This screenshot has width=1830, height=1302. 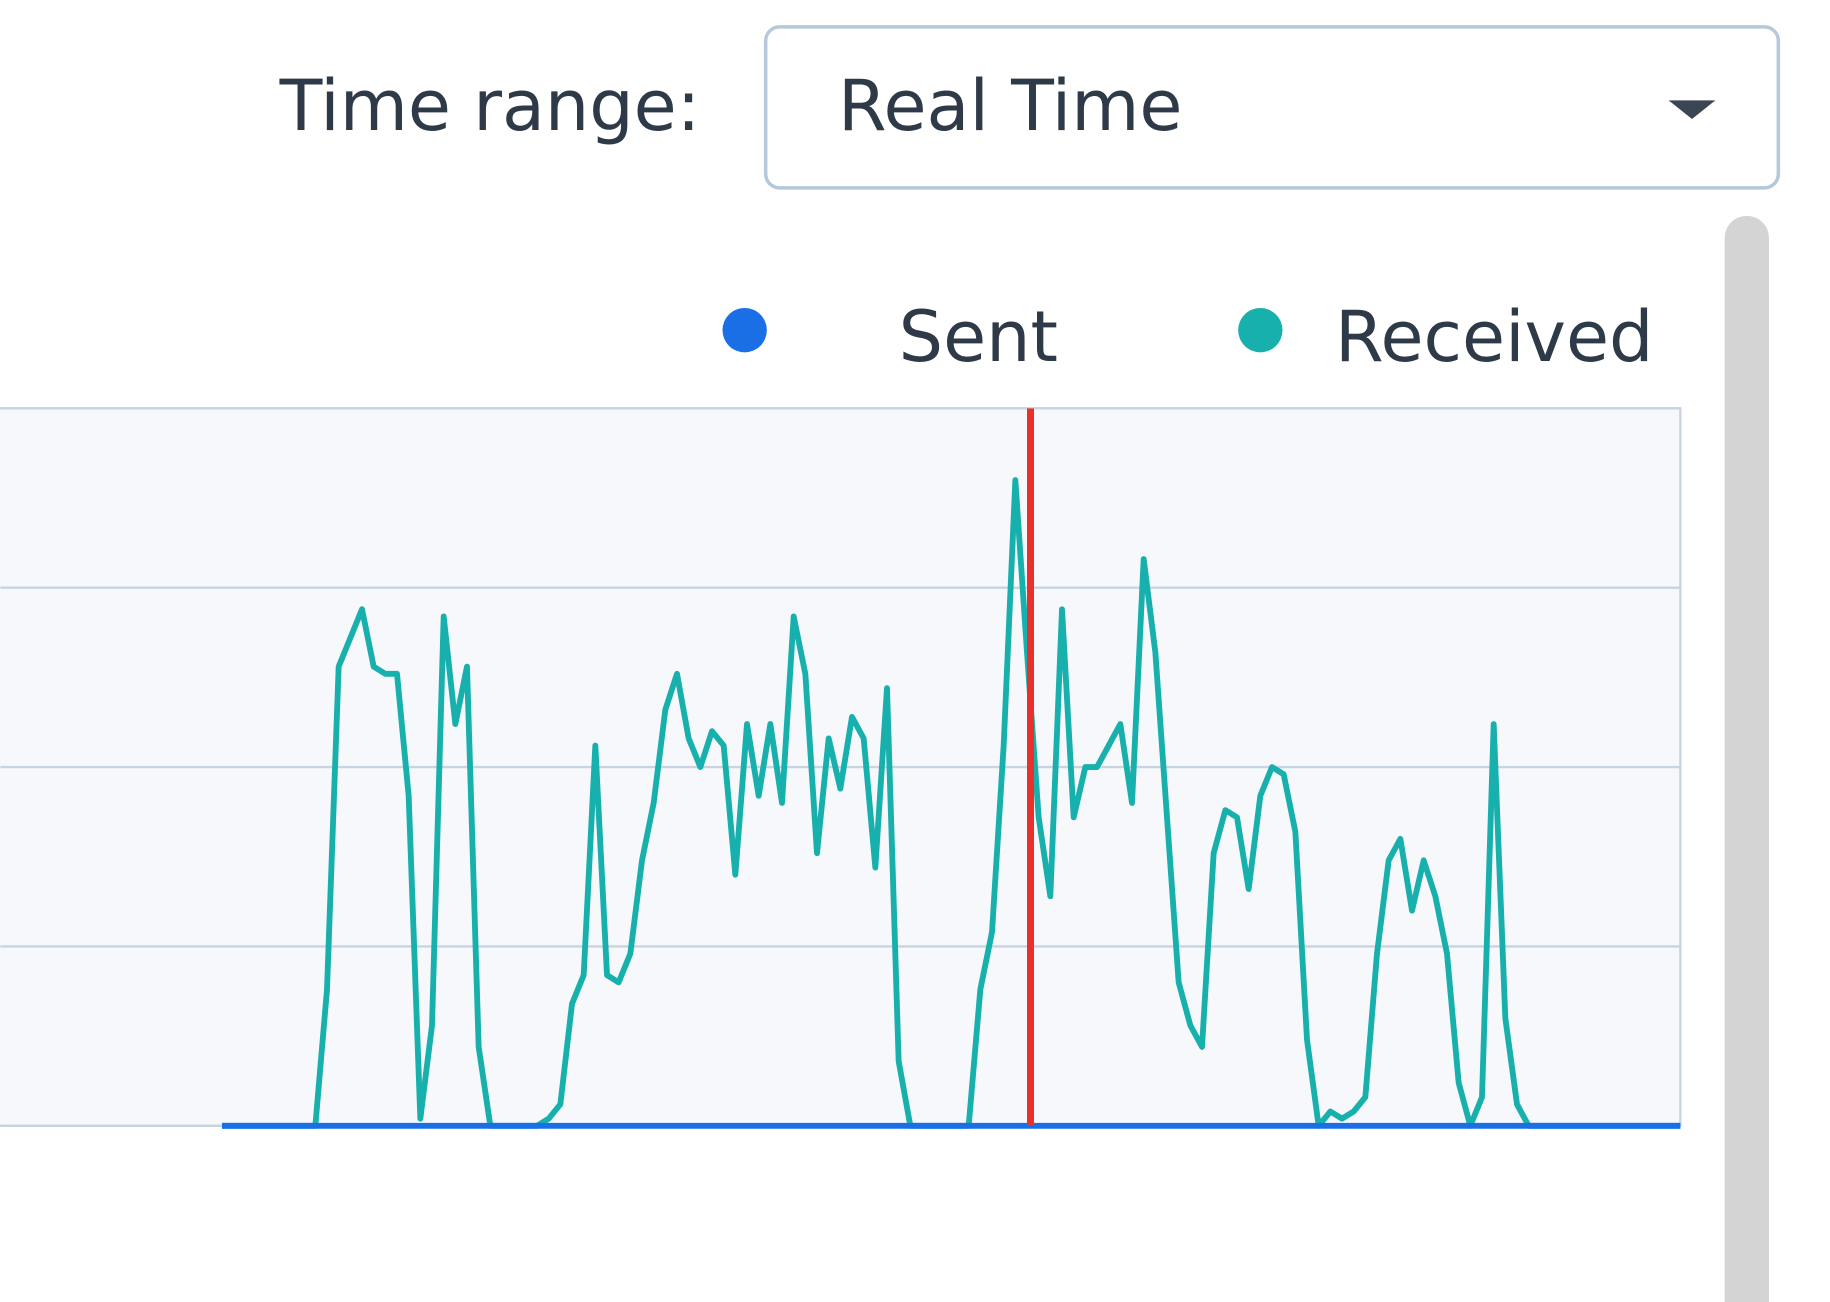 I want to click on dropdown-caret, so click(x=1692, y=109).